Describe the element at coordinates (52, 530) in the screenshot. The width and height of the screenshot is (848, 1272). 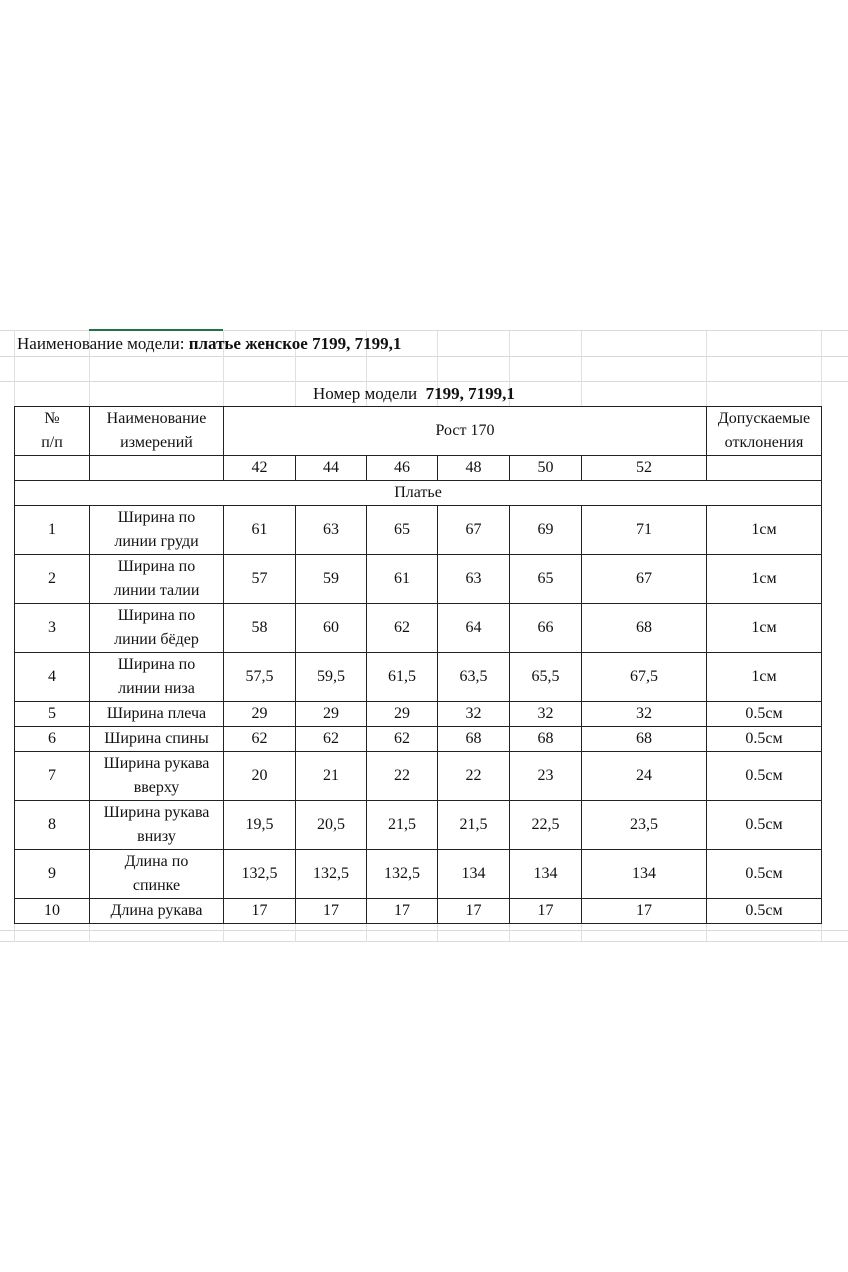
I see `row-number: 1` at that location.